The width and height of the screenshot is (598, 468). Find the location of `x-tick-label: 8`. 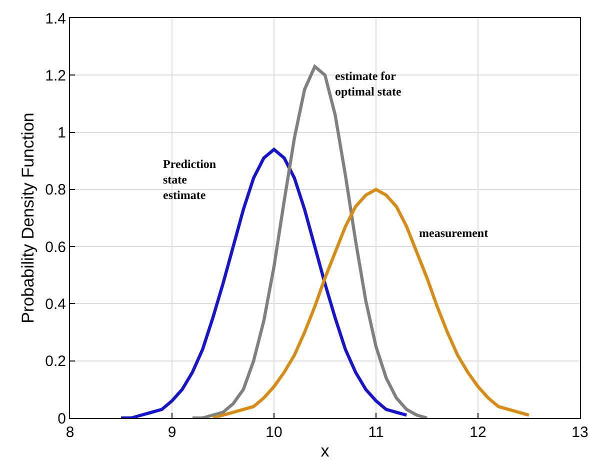

x-tick-label: 8 is located at coordinates (70, 432).